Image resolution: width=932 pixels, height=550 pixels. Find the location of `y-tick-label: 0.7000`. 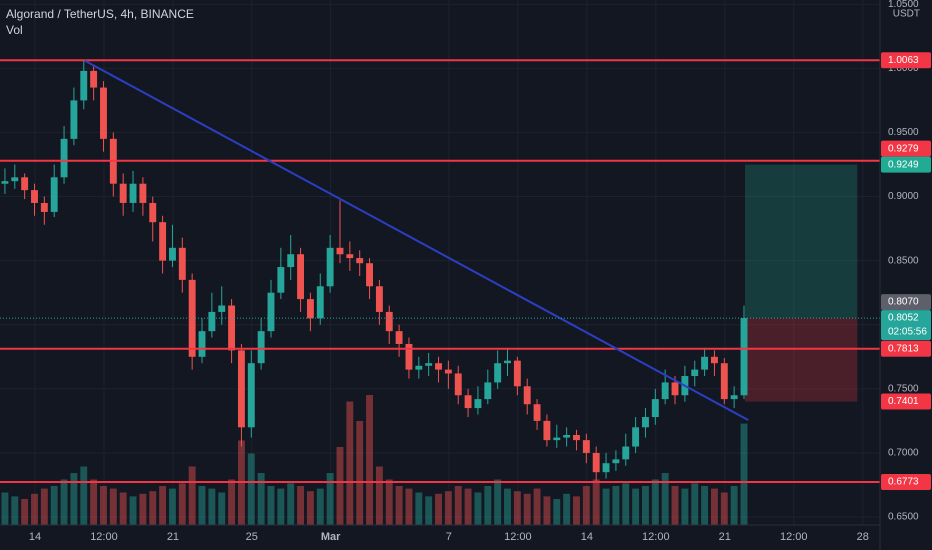

y-tick-label: 0.7000 is located at coordinates (903, 453).